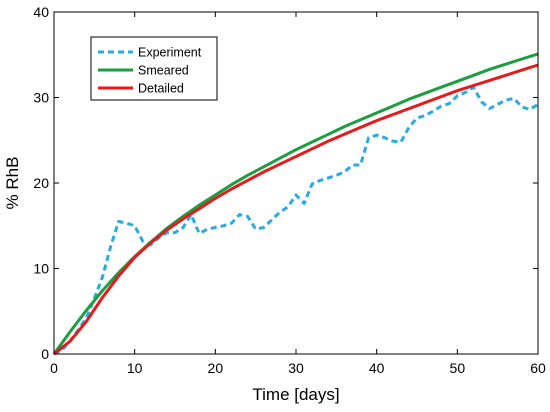 Image resolution: width=550 pixels, height=412 pixels. I want to click on x-tick-label: 0, so click(54, 368).